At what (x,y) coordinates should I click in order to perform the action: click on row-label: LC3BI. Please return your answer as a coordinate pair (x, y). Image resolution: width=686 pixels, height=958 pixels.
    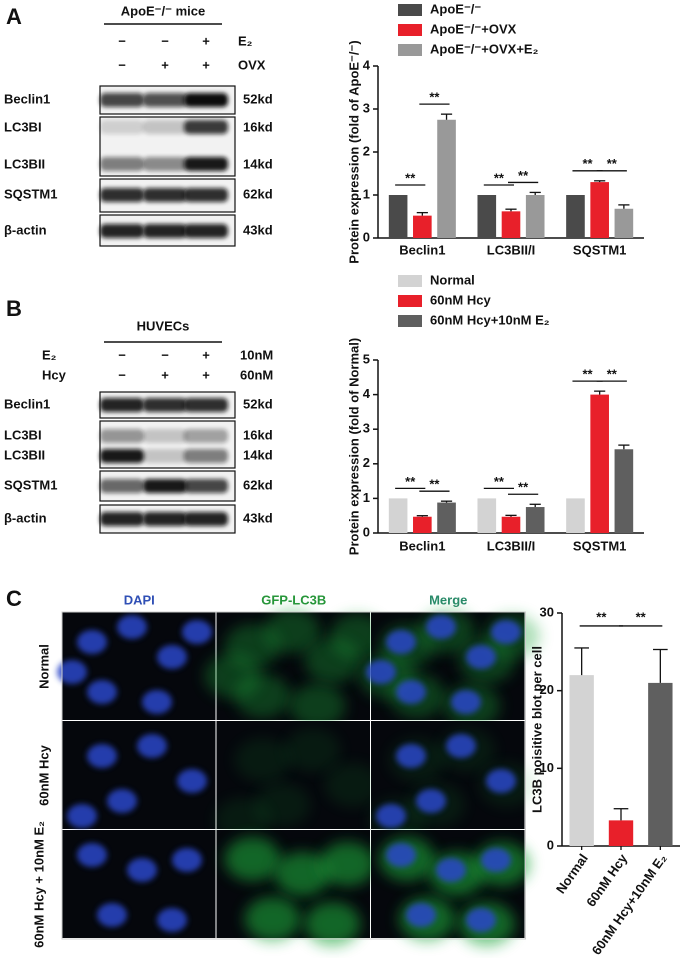
    Looking at the image, I should click on (23, 126).